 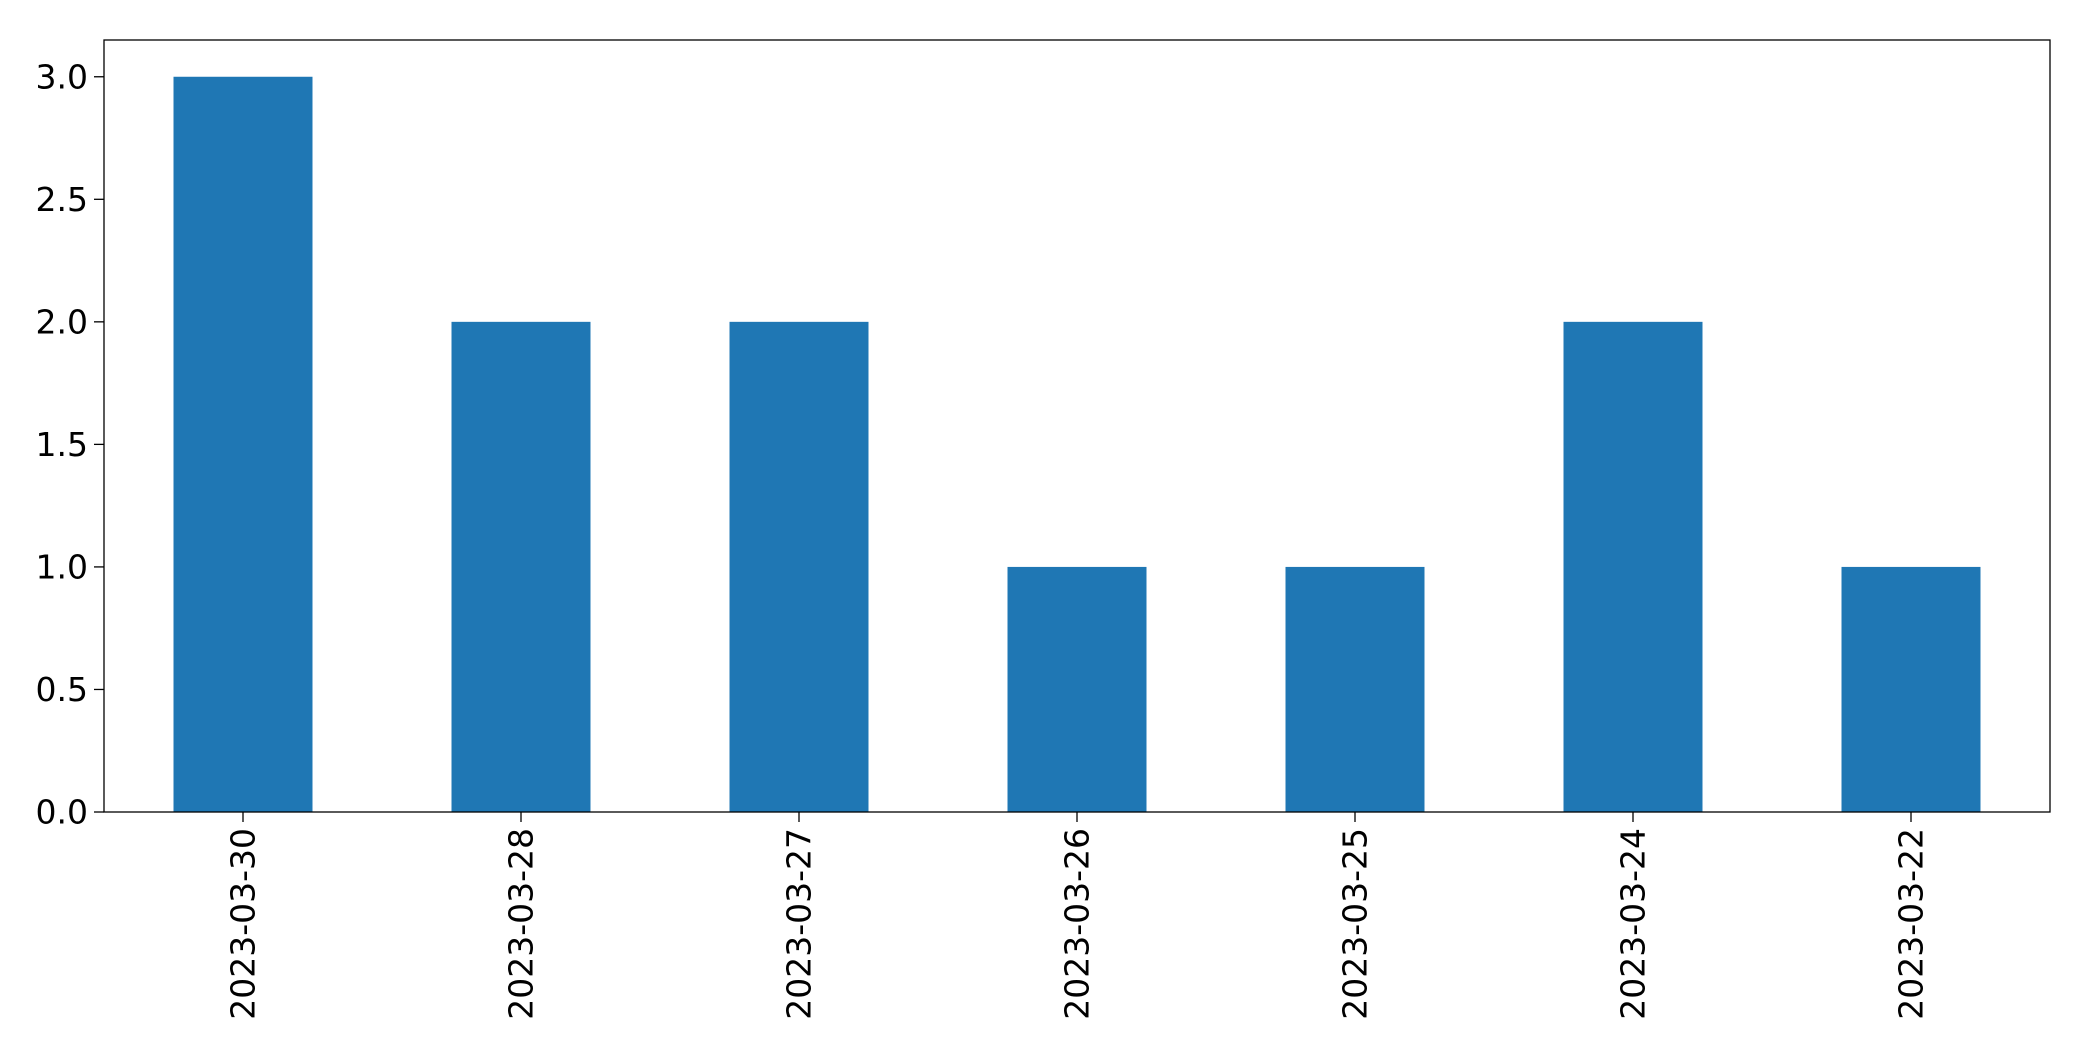 What do you see at coordinates (1633, 924) in the screenshot?
I see `x-tick-label: 2023-03-24` at bounding box center [1633, 924].